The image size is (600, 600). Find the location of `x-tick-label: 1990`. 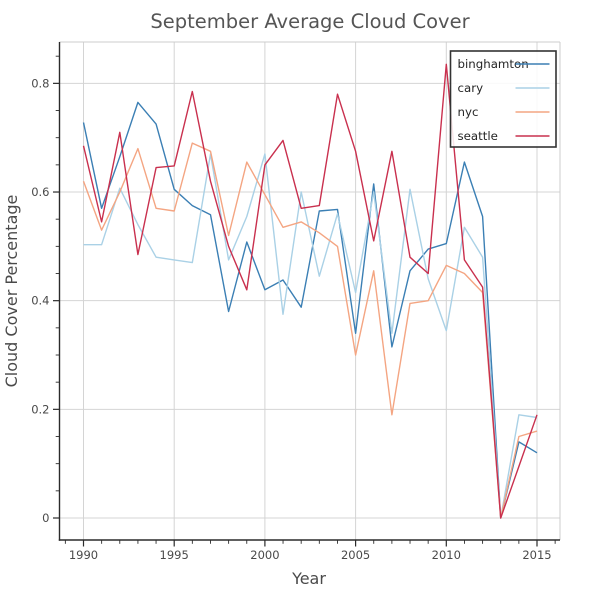

x-tick-label: 1990 is located at coordinates (83, 555).